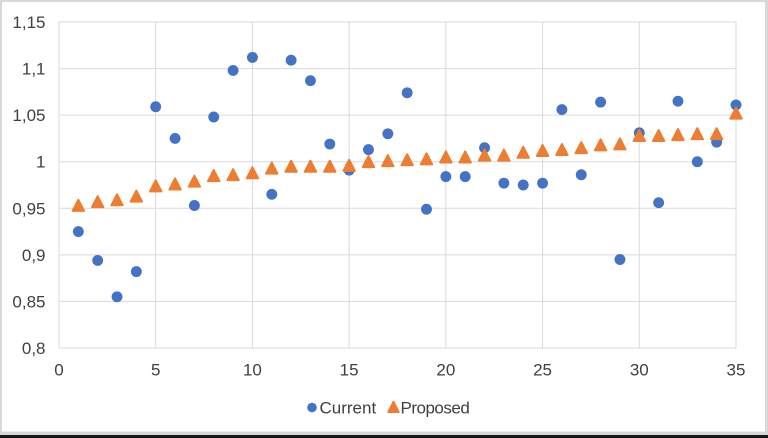 The image size is (768, 438). I want to click on svg-text: 10, so click(252, 370).